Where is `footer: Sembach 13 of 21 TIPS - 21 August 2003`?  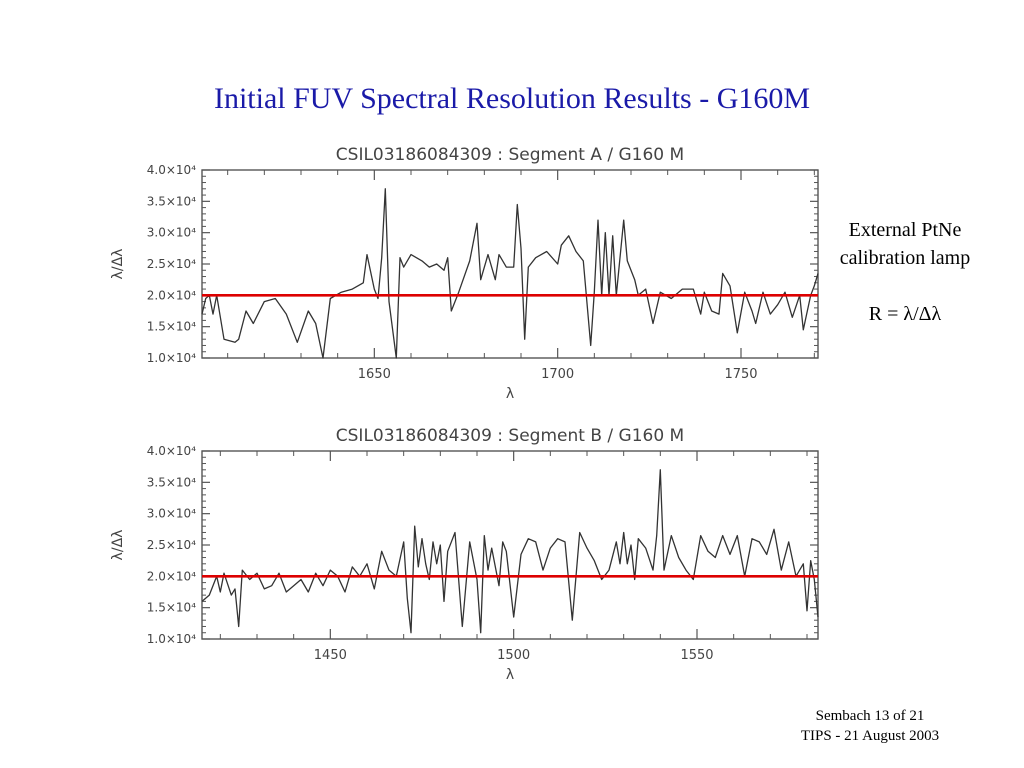
footer: Sembach 13 of 21 TIPS - 21 August 2003 is located at coordinates (870, 726).